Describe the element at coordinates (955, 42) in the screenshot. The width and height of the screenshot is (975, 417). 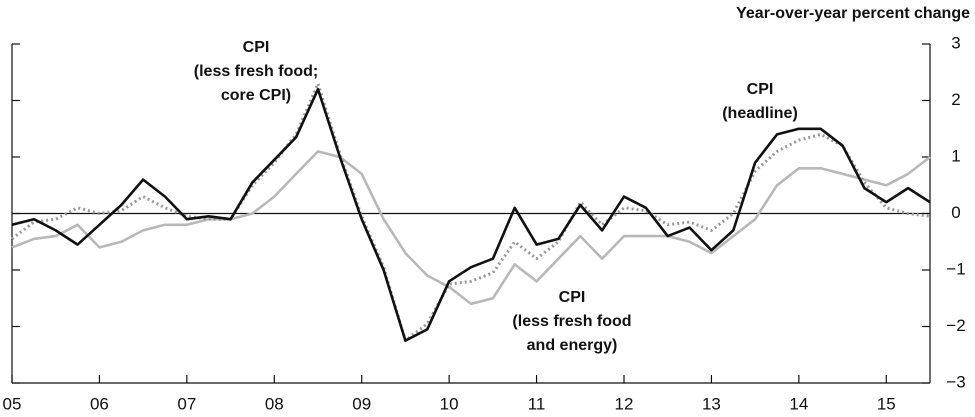
I see `y-tick-label: 3` at that location.